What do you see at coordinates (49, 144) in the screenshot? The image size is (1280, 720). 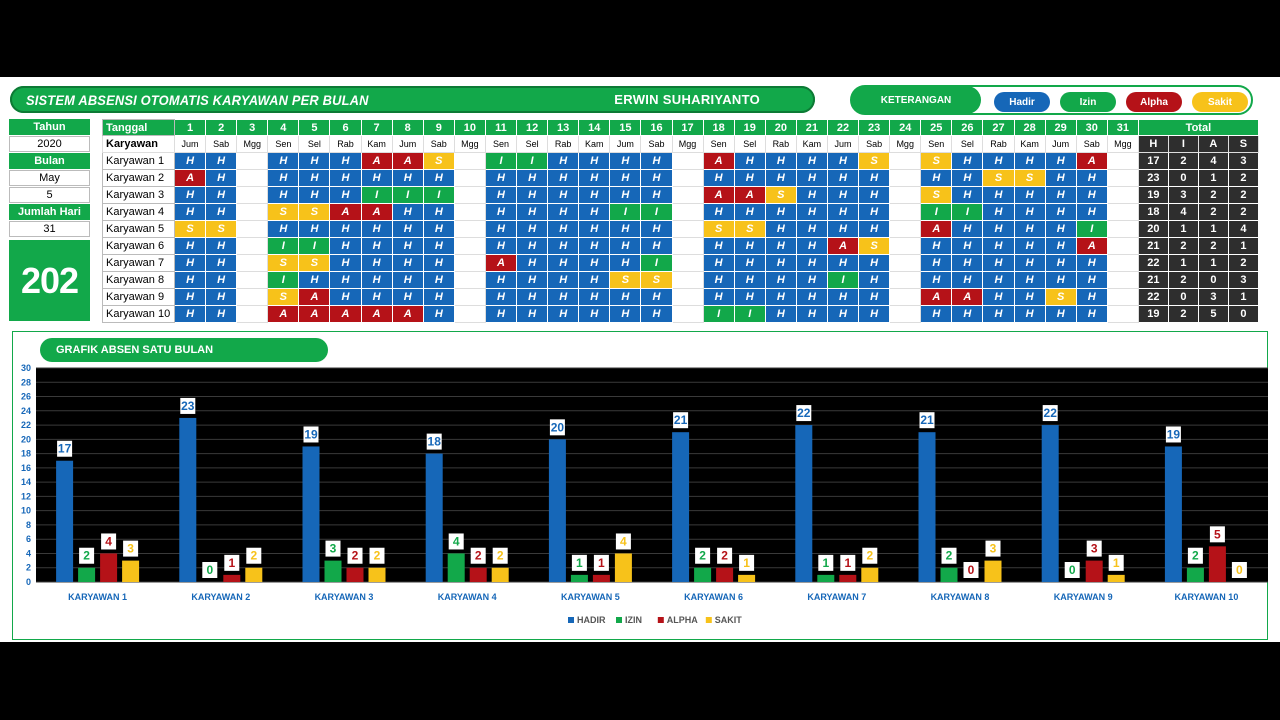 I see `tahun-input: 2020` at bounding box center [49, 144].